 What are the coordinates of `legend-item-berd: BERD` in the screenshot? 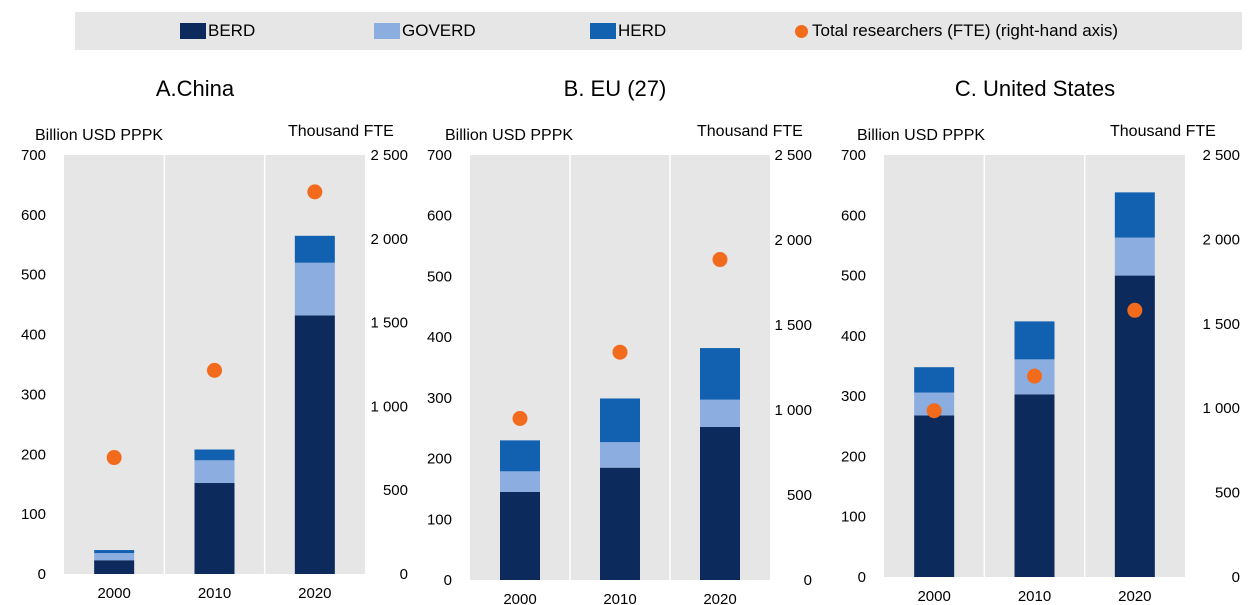 It's located at (217, 31).